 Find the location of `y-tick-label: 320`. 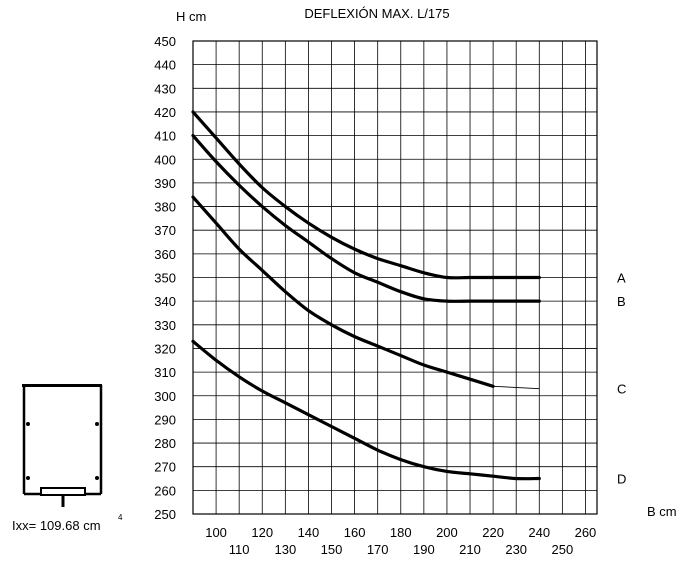

y-tick-label: 320 is located at coordinates (165, 348).